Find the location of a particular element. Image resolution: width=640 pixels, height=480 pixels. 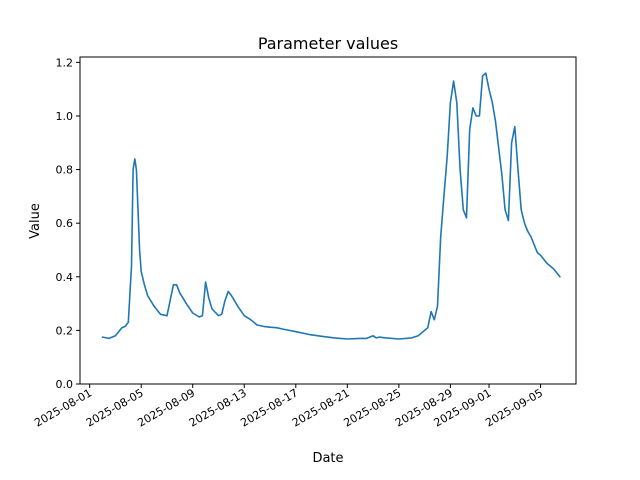

y-tick-label: 0.4 is located at coordinates (65, 277).